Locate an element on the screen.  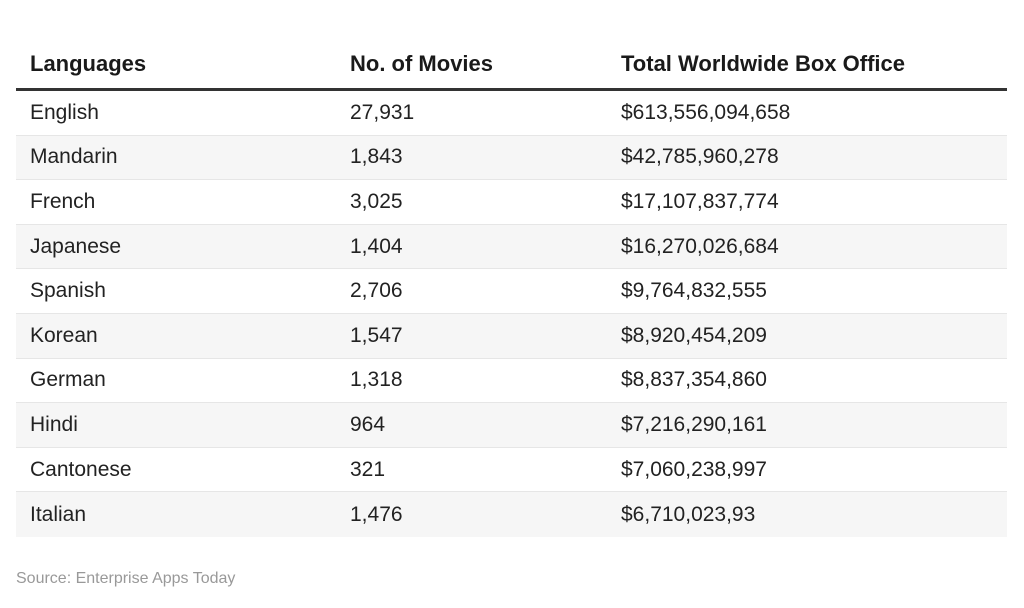
movies-count-cell: 1,843 is located at coordinates (376, 157).